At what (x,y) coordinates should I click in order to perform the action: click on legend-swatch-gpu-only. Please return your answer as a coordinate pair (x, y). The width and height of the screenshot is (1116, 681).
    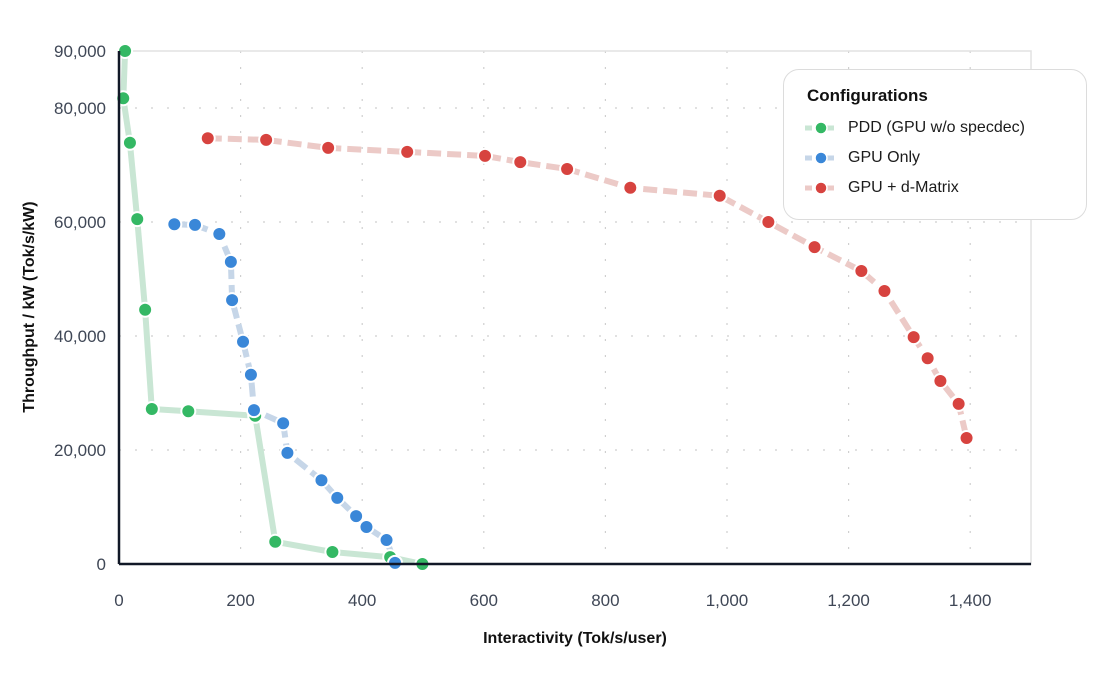
    Looking at the image, I should click on (821, 158).